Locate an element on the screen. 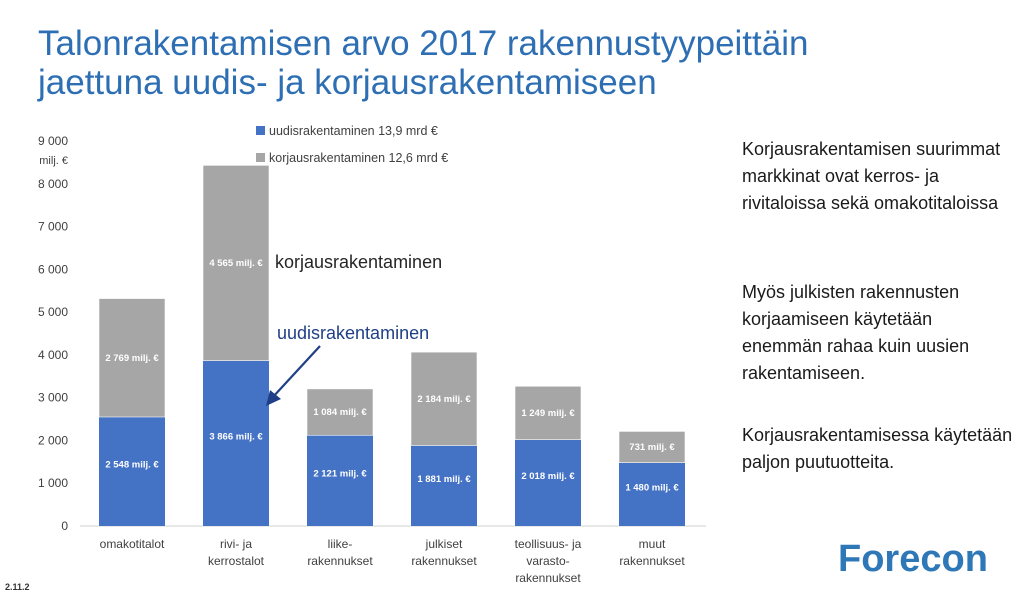  data-label-korjausrakentaminen: 1 249 milj. € is located at coordinates (548, 413).